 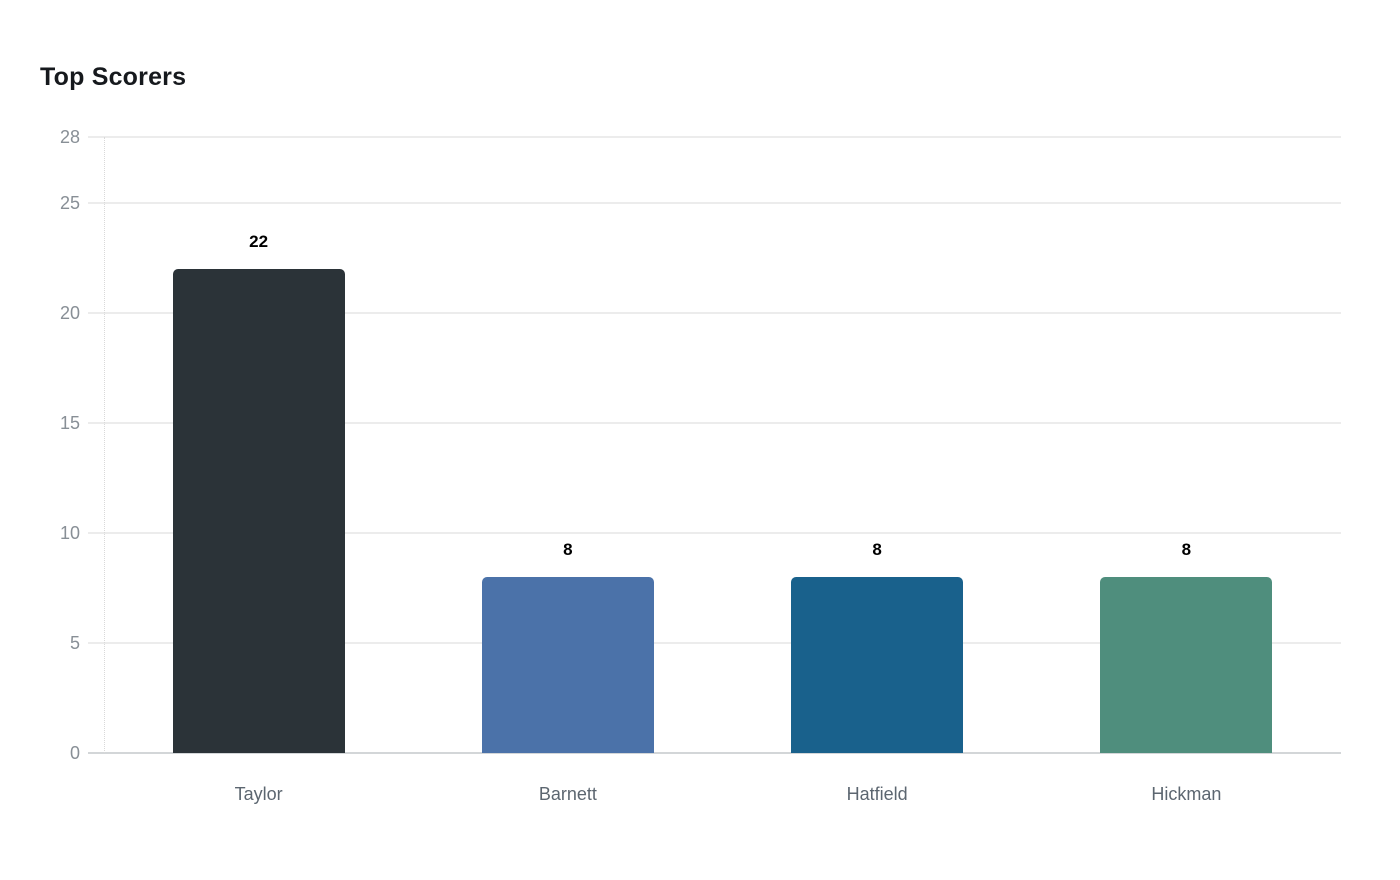 What do you see at coordinates (74, 643) in the screenshot?
I see `y-tick-label: 5` at bounding box center [74, 643].